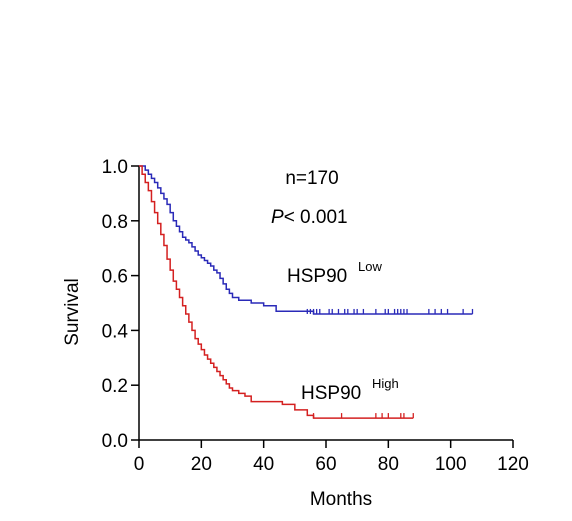  Describe the element at coordinates (316, 217) in the screenshot. I see `p-value-text: < 0.001` at that location.